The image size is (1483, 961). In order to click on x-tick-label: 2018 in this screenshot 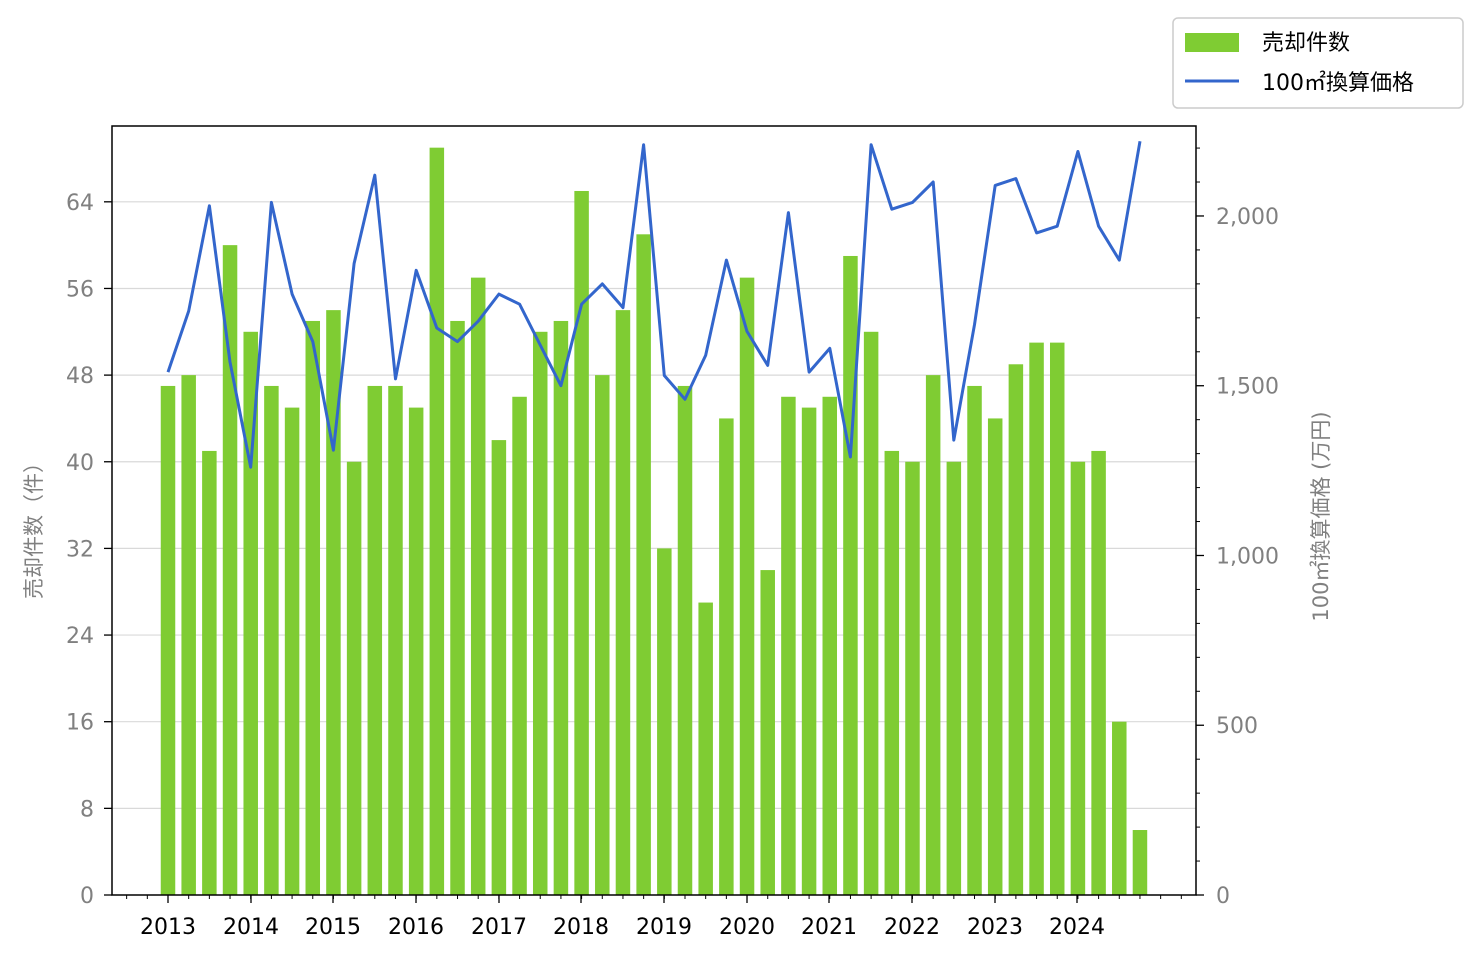, I will do `click(581, 927)`.